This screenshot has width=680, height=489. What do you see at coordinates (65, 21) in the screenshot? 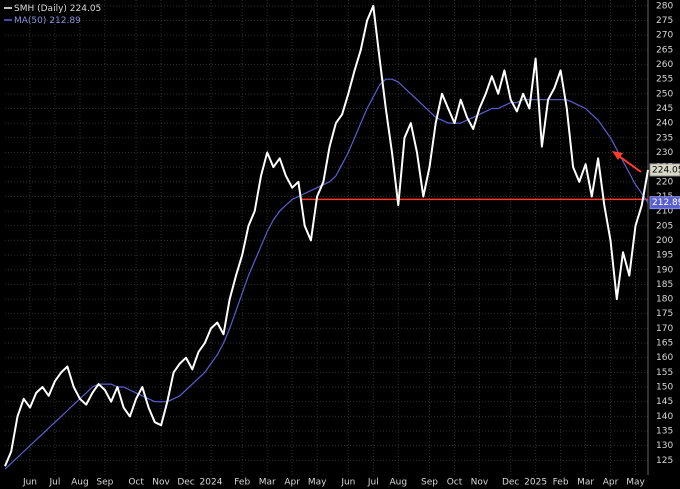
I see `legend-value: 212.89` at bounding box center [65, 21].